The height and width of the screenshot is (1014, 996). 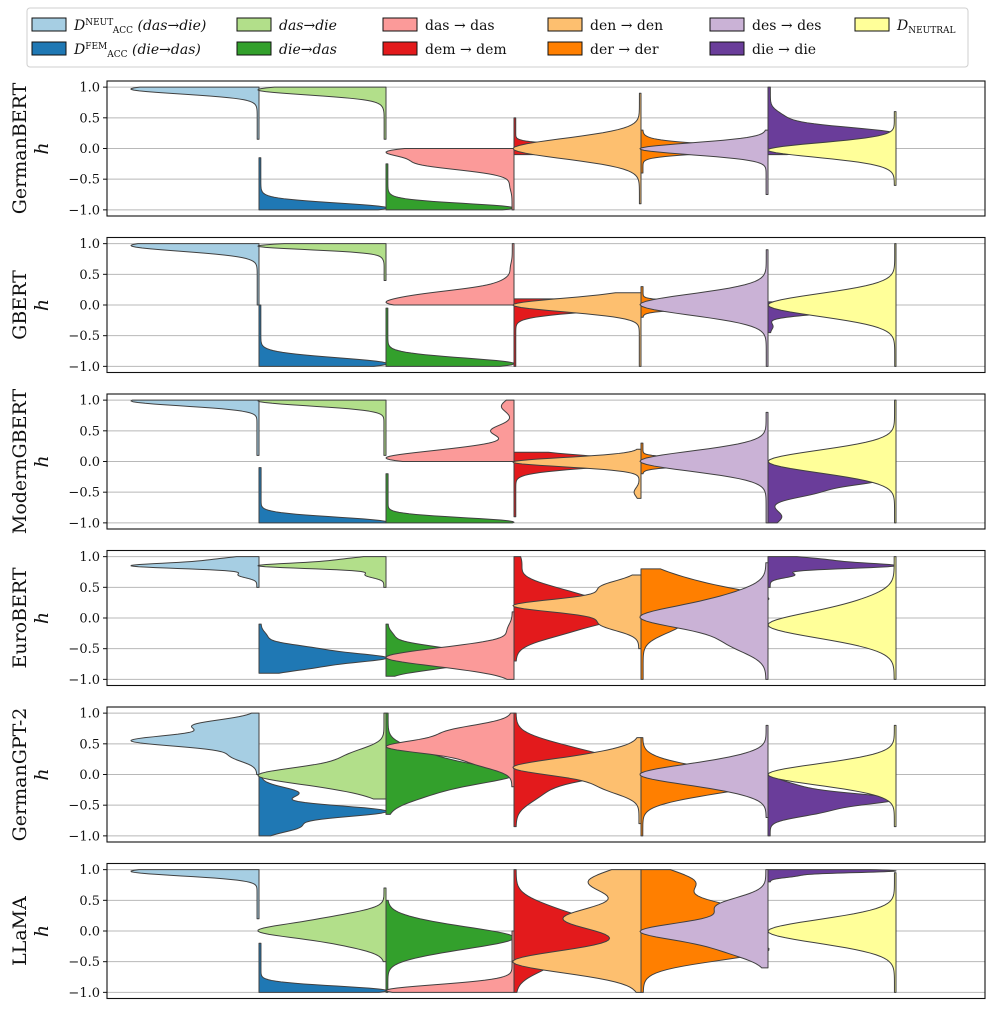 I want to click on legend-label-die_das: die→das, so click(x=308, y=50).